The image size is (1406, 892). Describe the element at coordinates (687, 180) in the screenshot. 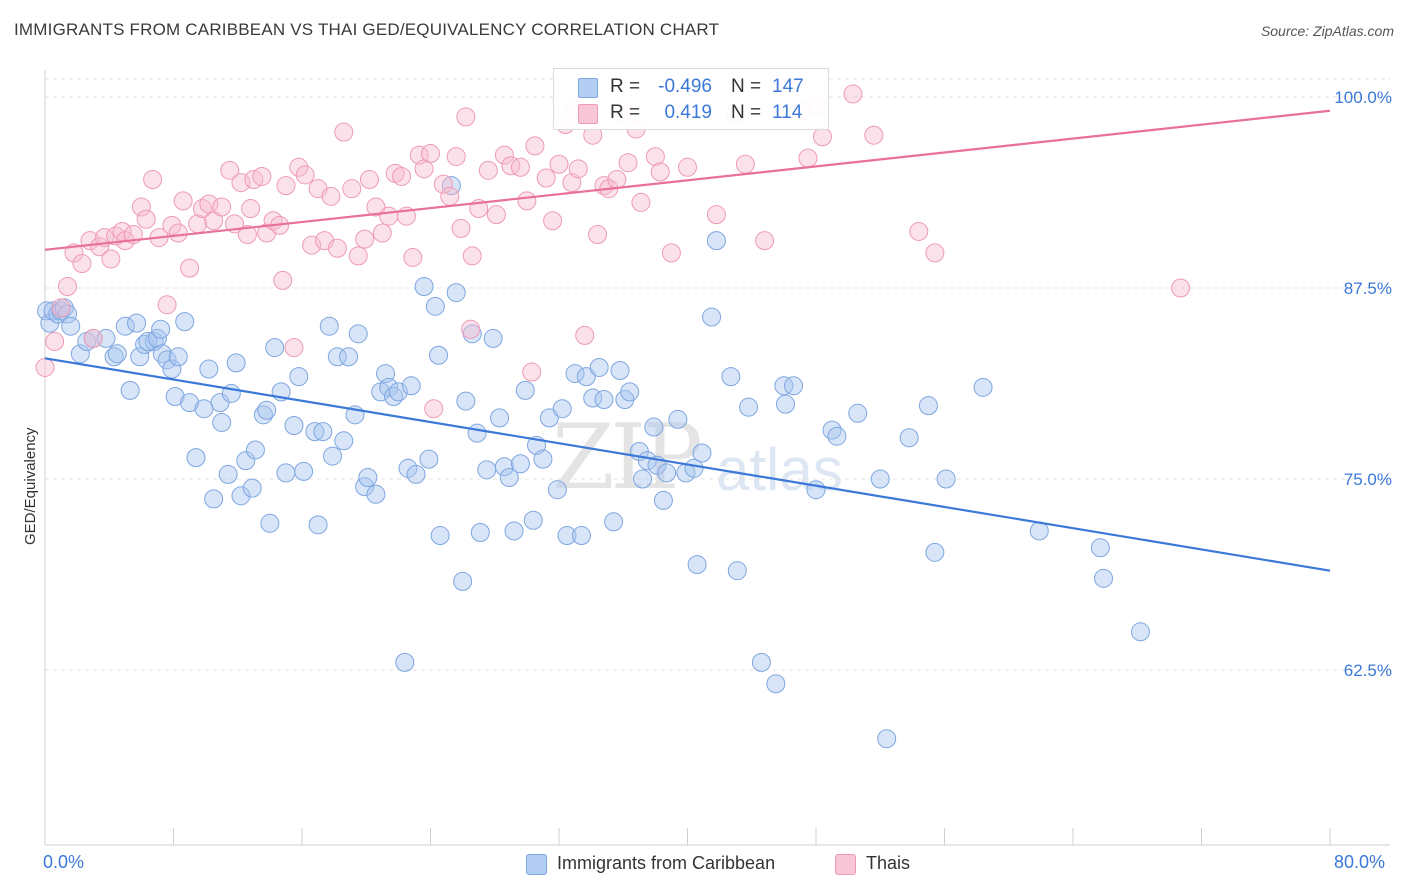

I see `thais-trend-line` at that location.